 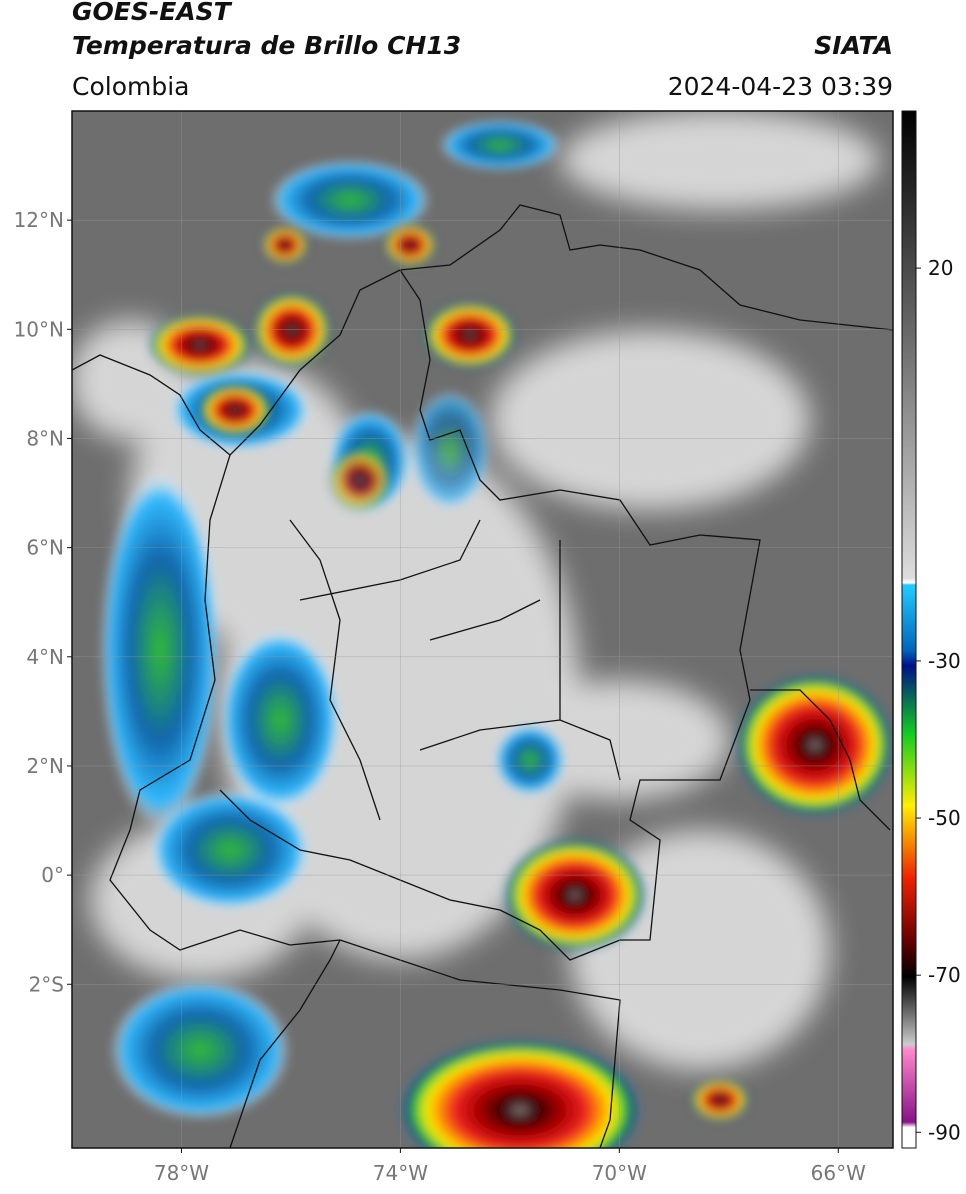 What do you see at coordinates (181, 1173) in the screenshot?
I see `lon-tick-label: 78°W` at bounding box center [181, 1173].